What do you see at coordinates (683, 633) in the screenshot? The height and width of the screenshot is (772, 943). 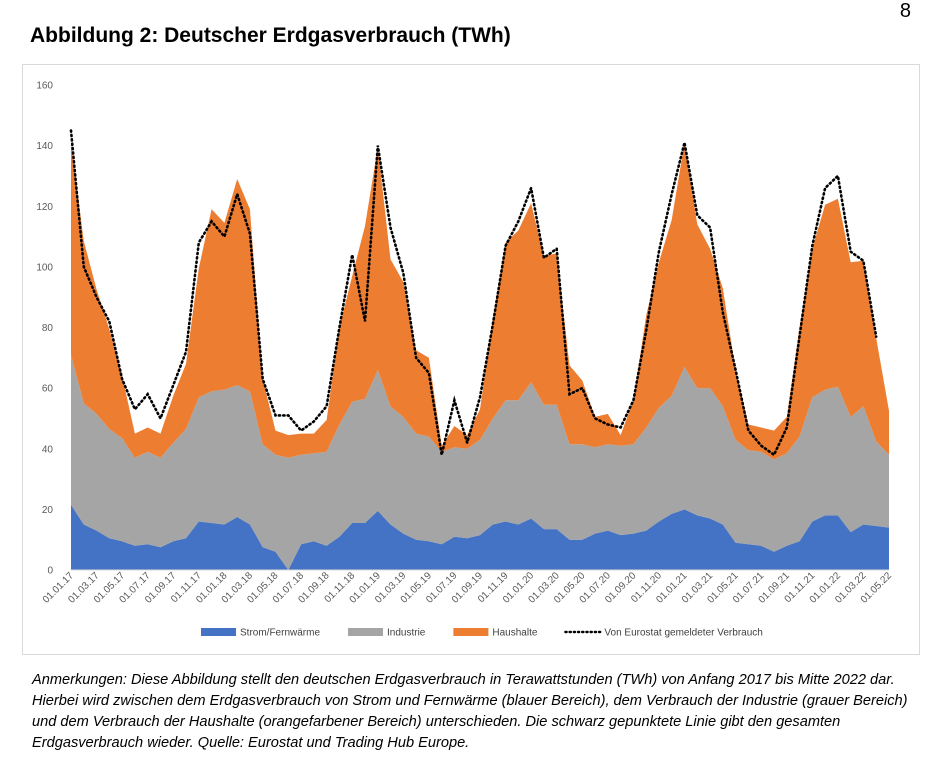 I see `legend-label-line: Von Eurostat gemeldeter Verbrauch` at bounding box center [683, 633].